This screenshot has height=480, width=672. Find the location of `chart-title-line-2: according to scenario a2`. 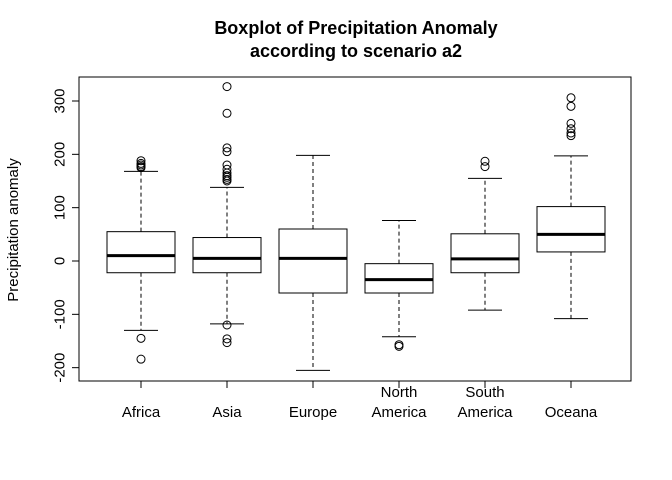

chart-title-line-2: according to scenario a2 is located at coordinates (356, 51).